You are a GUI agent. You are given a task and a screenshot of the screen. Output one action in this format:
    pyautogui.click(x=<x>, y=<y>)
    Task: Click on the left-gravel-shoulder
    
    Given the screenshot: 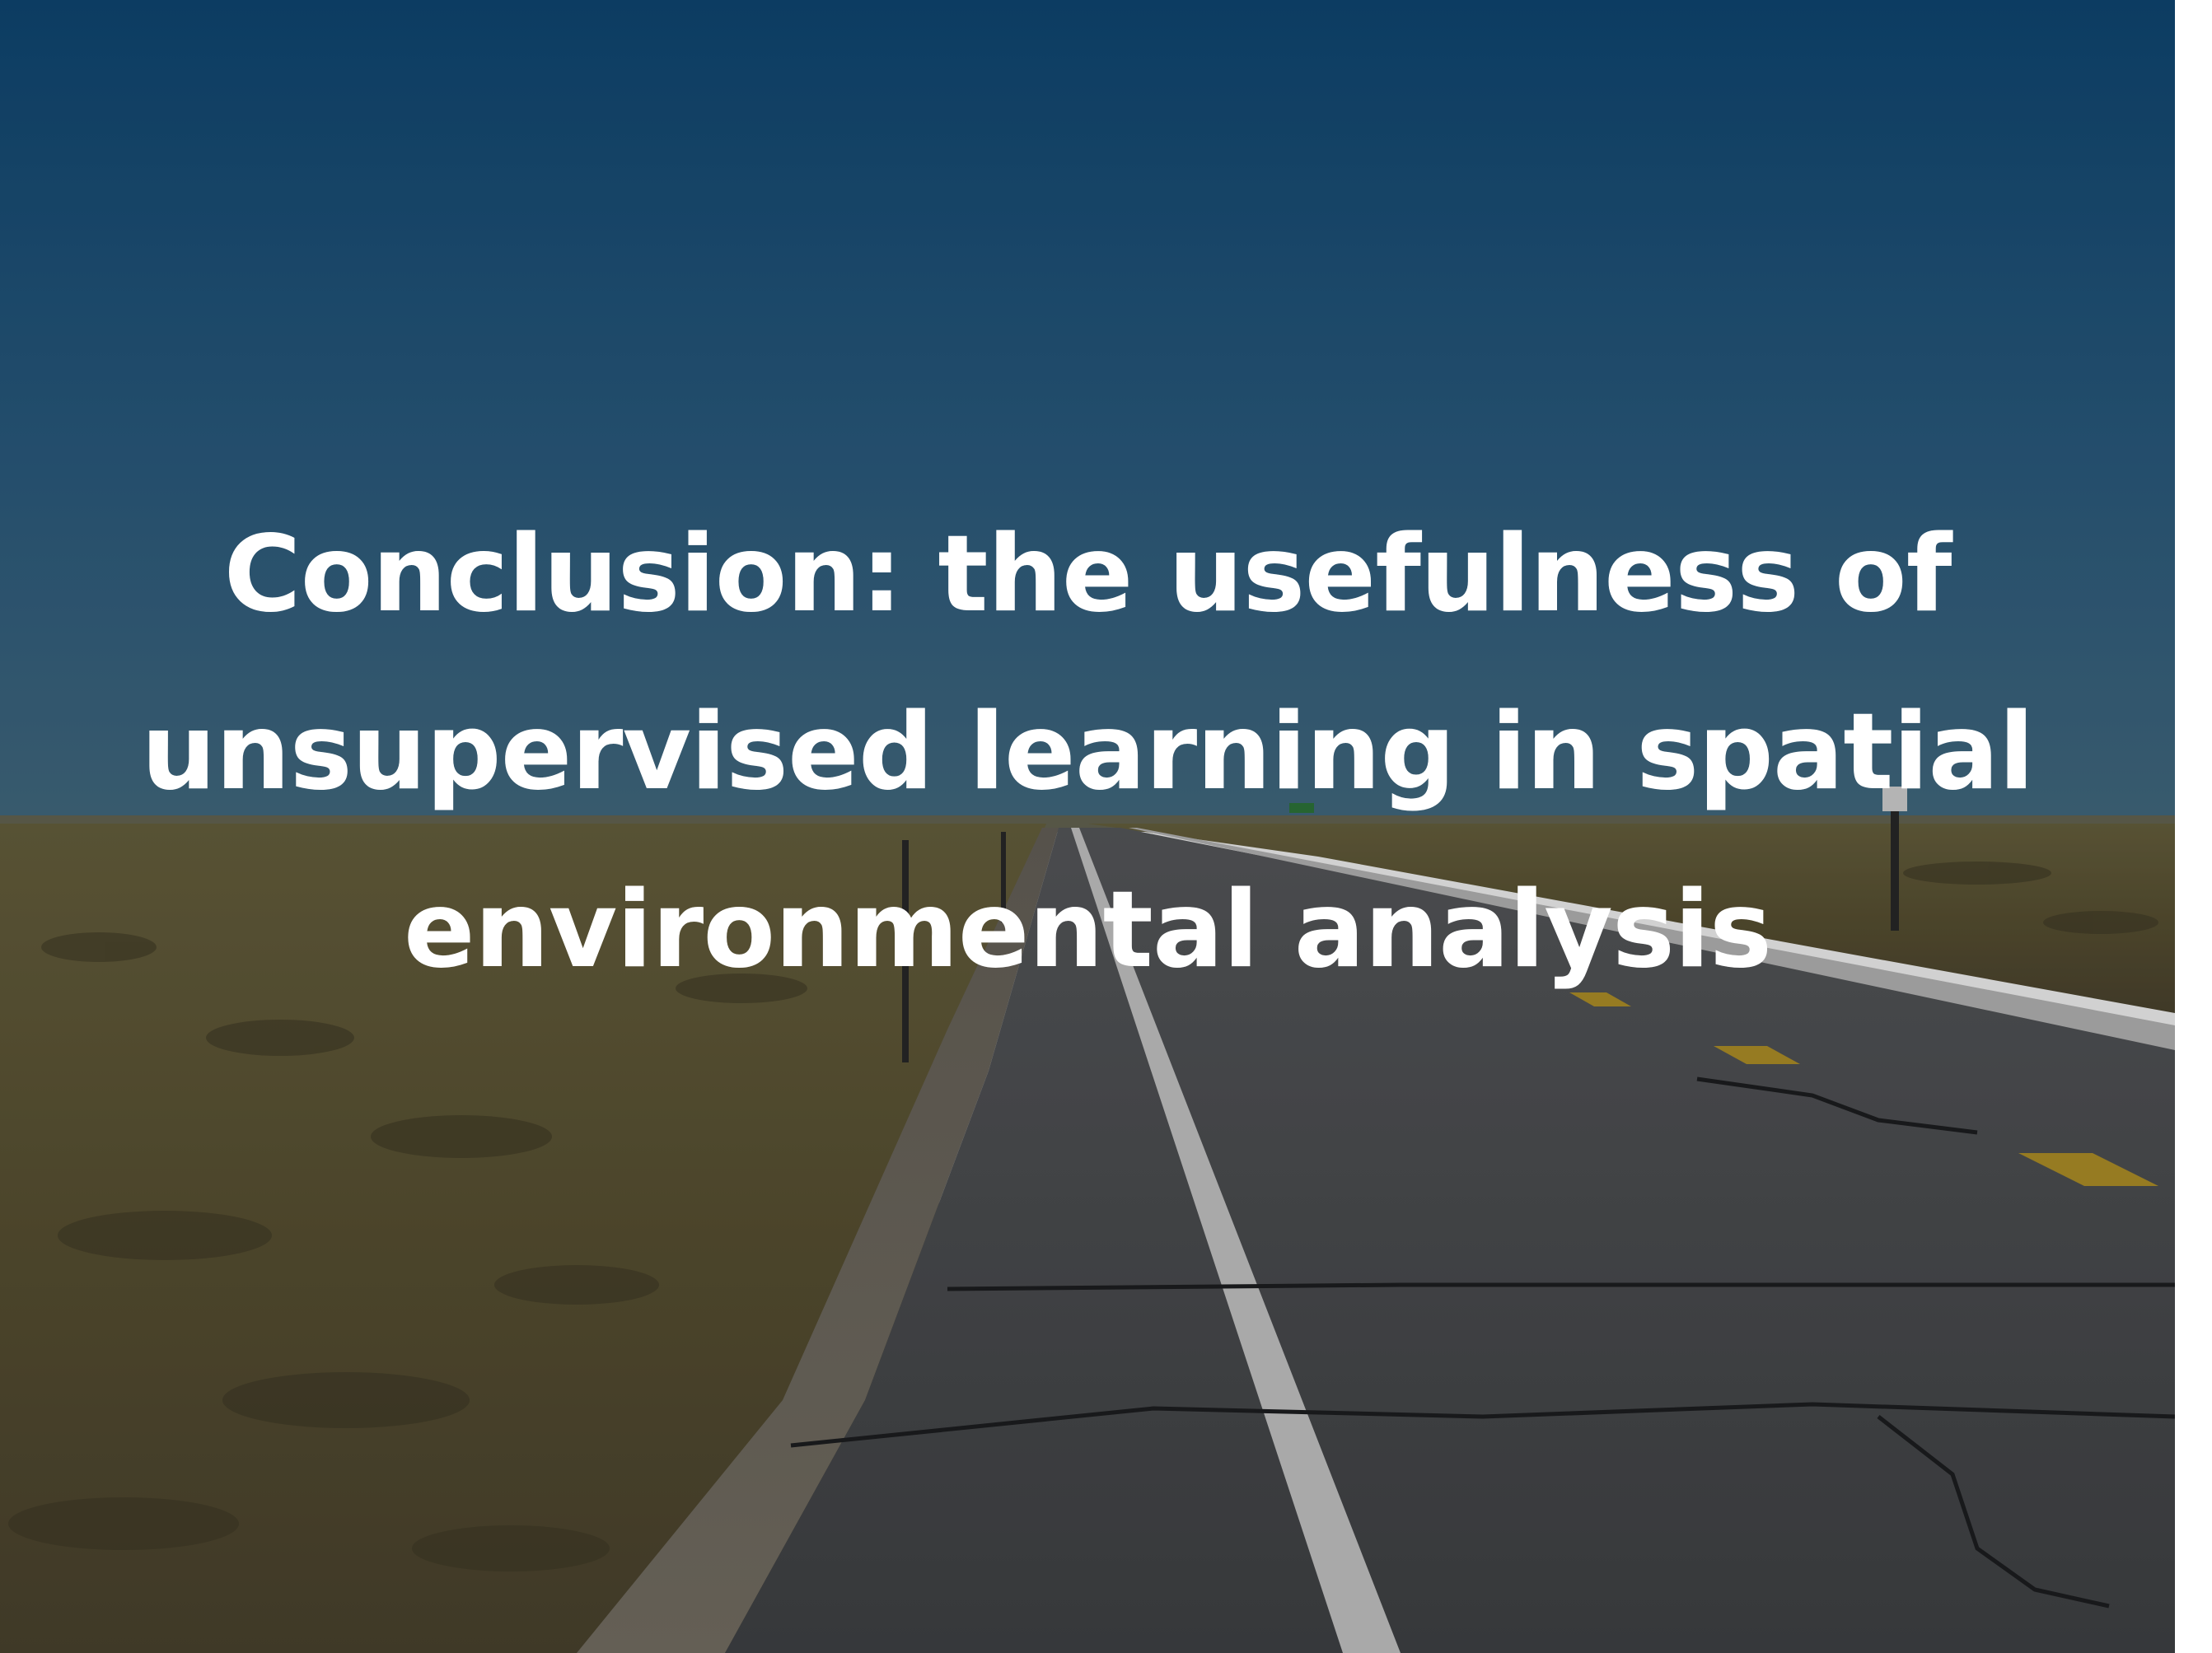 What is the action you would take?
    pyautogui.click(x=818, y=1240)
    